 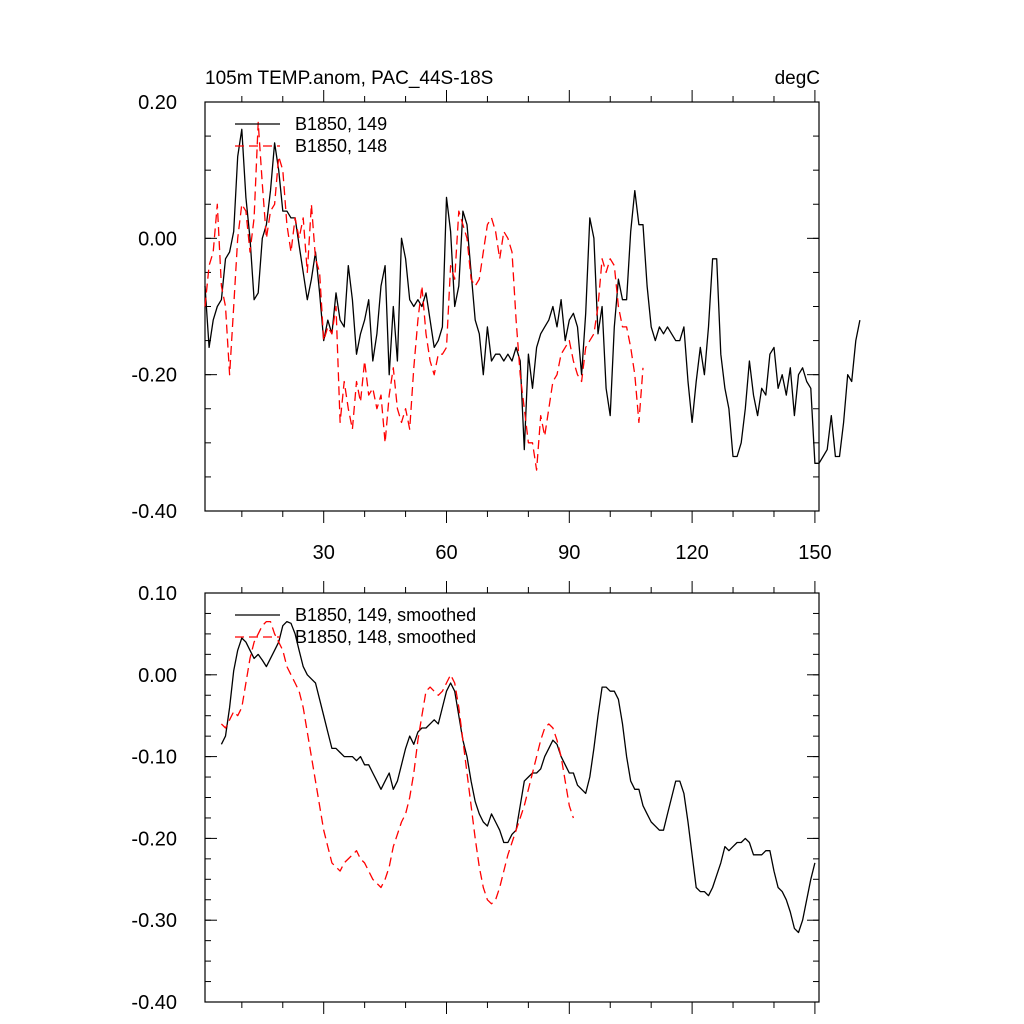 What do you see at coordinates (324, 553) in the screenshot?
I see `x-tick-label: 30` at bounding box center [324, 553].